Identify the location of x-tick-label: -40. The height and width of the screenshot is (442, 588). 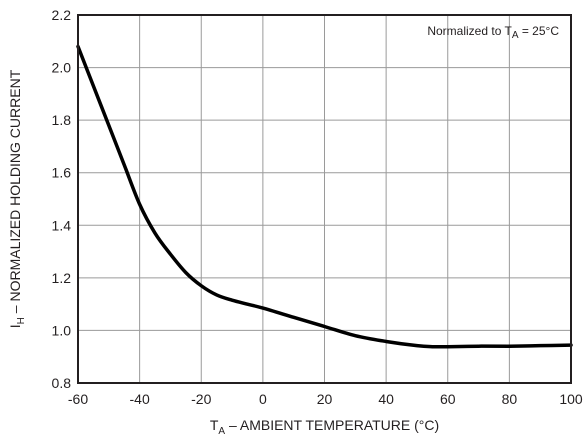
(140, 399).